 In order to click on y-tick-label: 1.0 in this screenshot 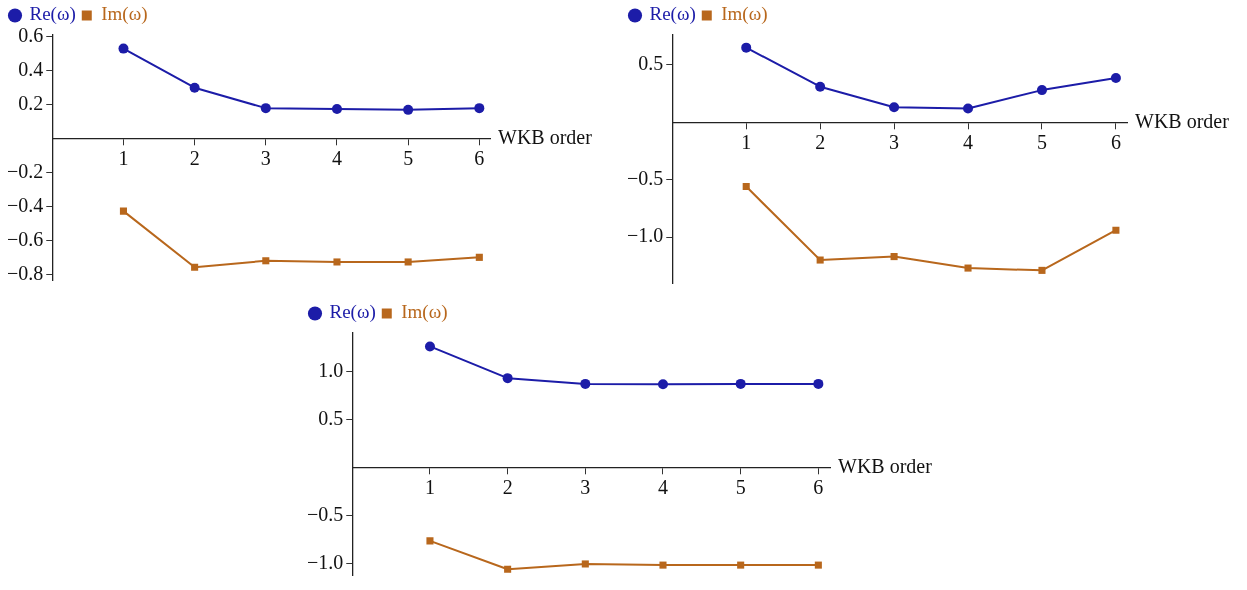, I will do `click(331, 369)`.